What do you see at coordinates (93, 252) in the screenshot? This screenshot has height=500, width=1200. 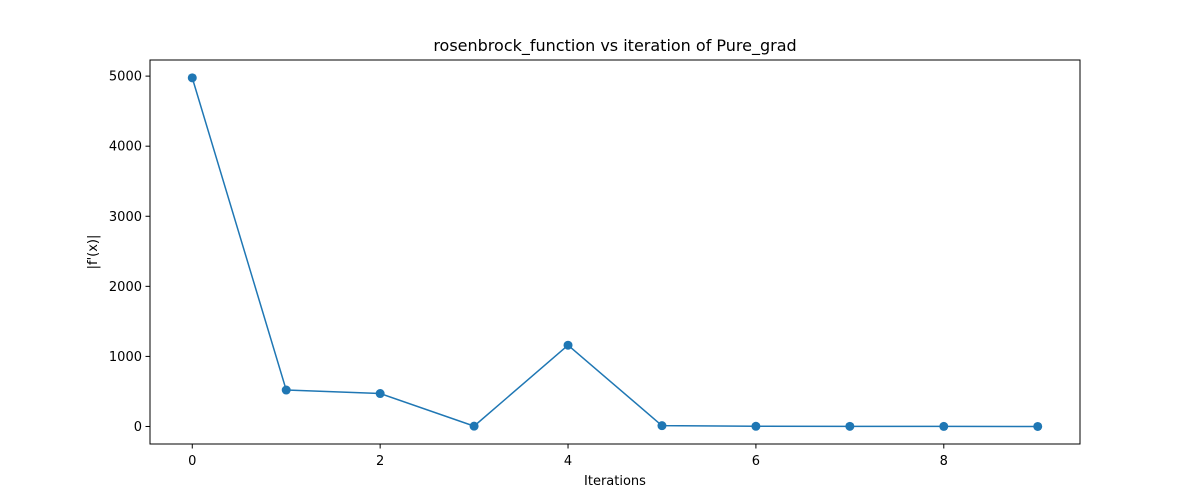 I see `y-axis-label: |f'(x)|` at bounding box center [93, 252].